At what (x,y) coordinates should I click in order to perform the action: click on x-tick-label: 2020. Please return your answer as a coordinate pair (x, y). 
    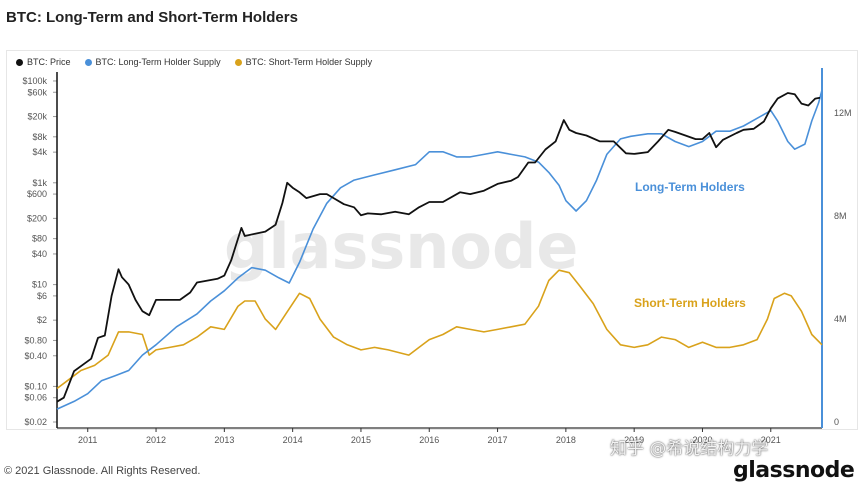
    Looking at the image, I should click on (702, 440).